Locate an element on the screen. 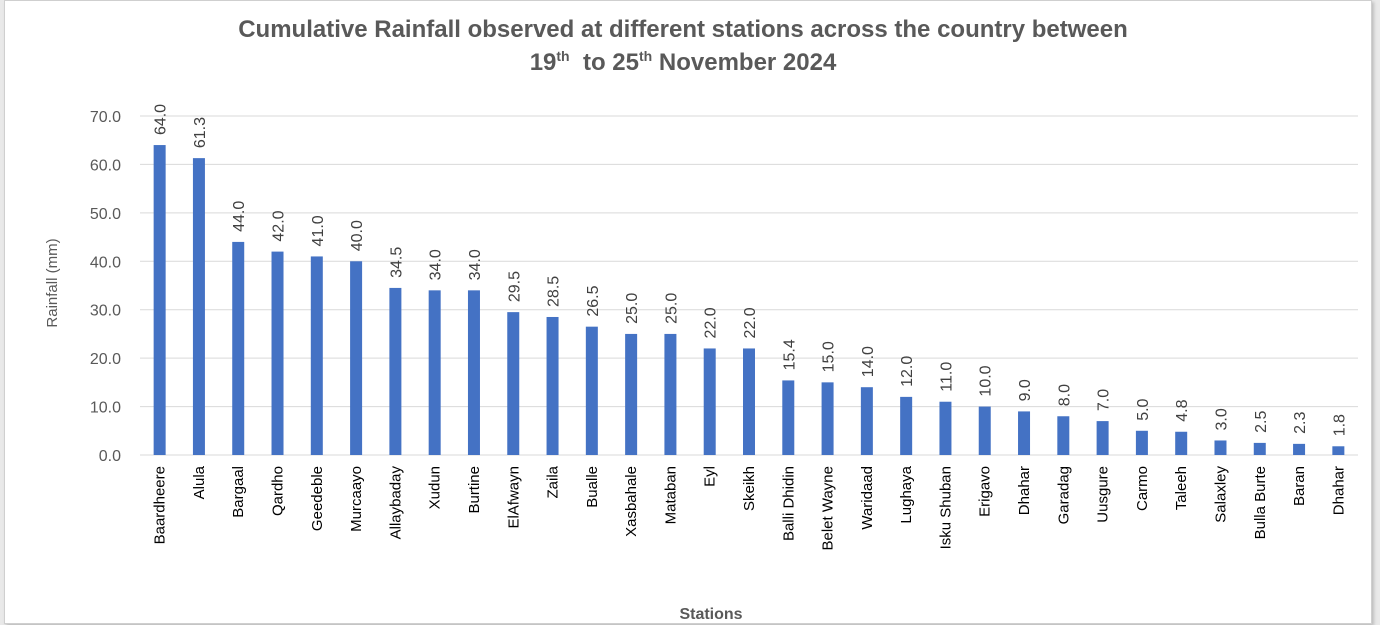 The image size is (1380, 625). data-label: 61.3 is located at coordinates (200, 132).